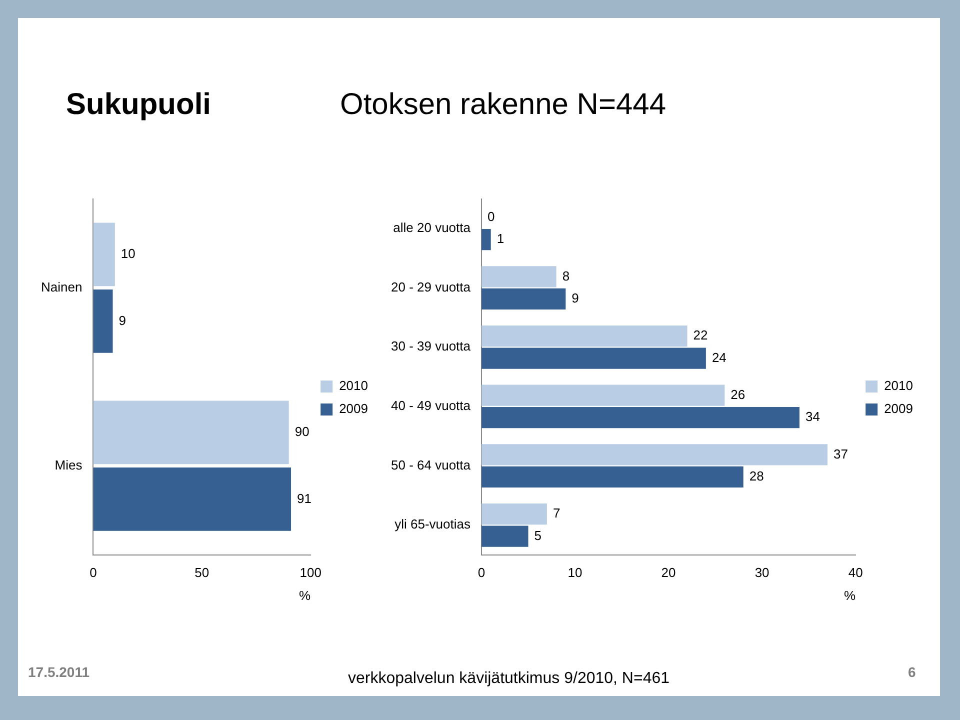  Describe the element at coordinates (575, 572) in the screenshot. I see `x-tick-label: 10` at that location.